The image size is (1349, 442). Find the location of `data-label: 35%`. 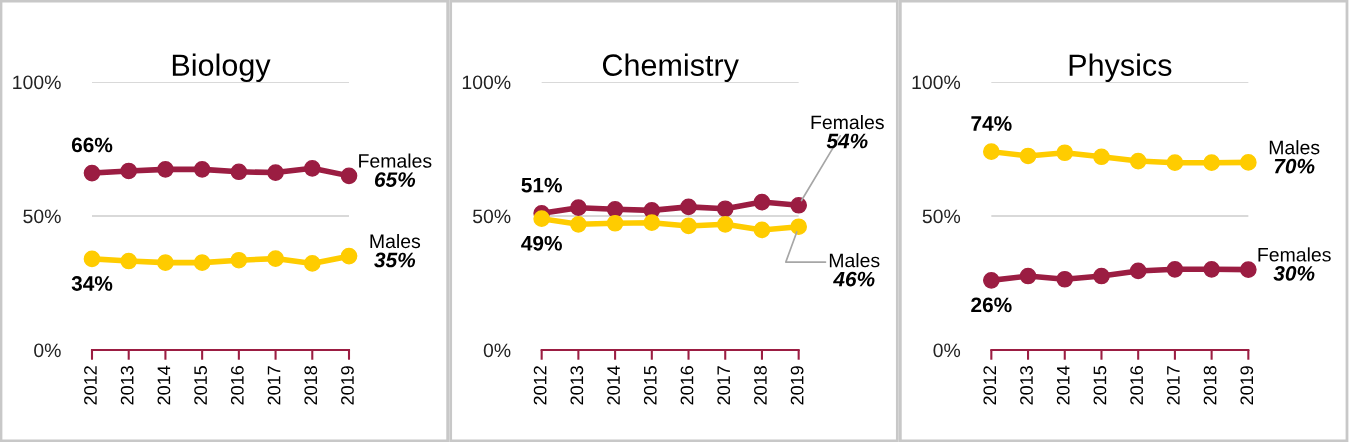

data-label: 35% is located at coordinates (395, 260).